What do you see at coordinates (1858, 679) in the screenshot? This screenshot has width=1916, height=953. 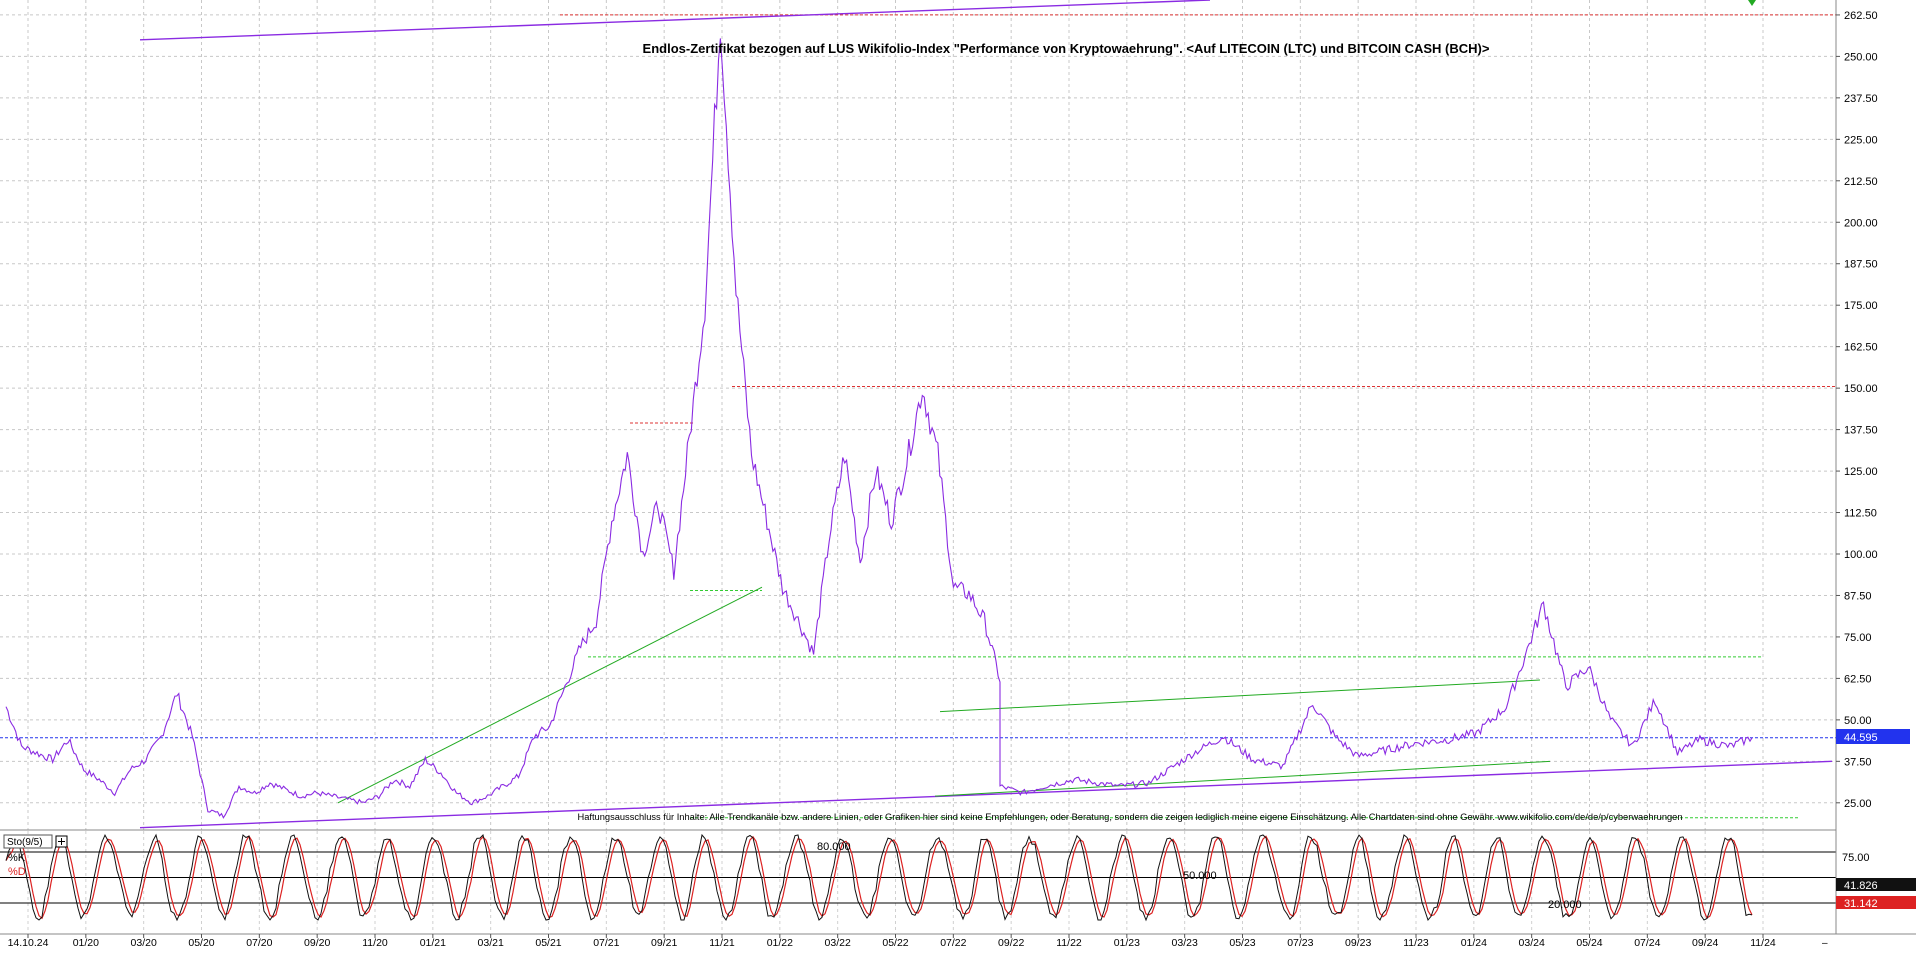 I see `y-tick-label: 62.50` at bounding box center [1858, 679].